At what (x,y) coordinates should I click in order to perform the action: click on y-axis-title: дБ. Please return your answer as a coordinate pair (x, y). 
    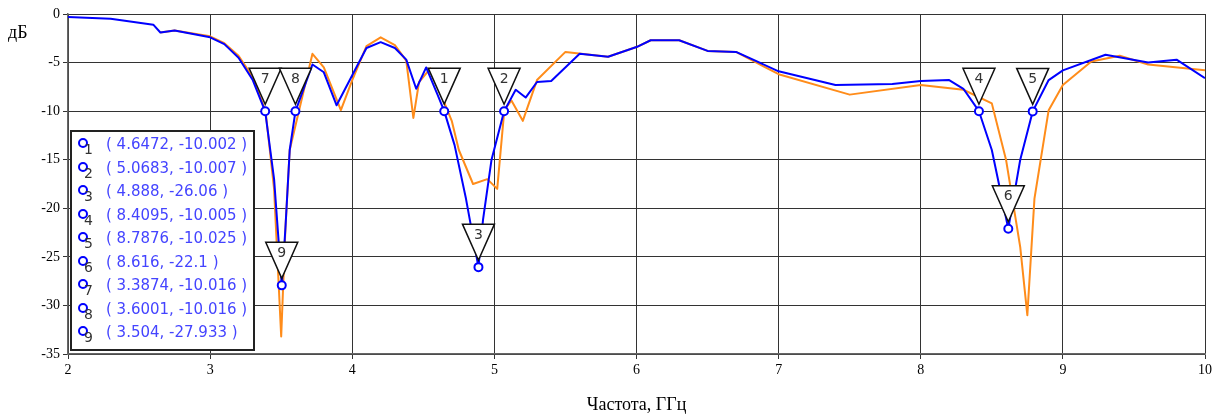
    Looking at the image, I should click on (18, 32).